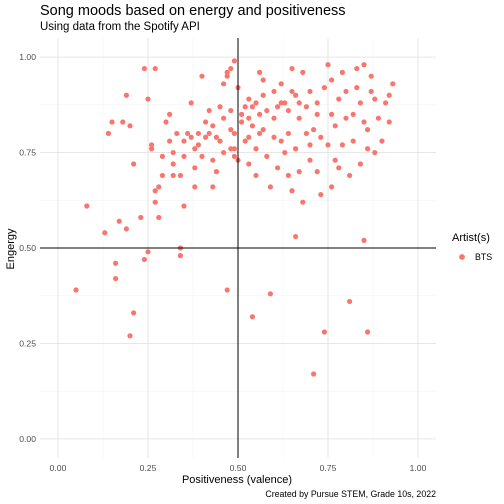 The width and height of the screenshot is (504, 504). Describe the element at coordinates (350, 494) in the screenshot. I see `chart-caption: Created by Pursue STEM, Grade 10s, 2022` at that location.